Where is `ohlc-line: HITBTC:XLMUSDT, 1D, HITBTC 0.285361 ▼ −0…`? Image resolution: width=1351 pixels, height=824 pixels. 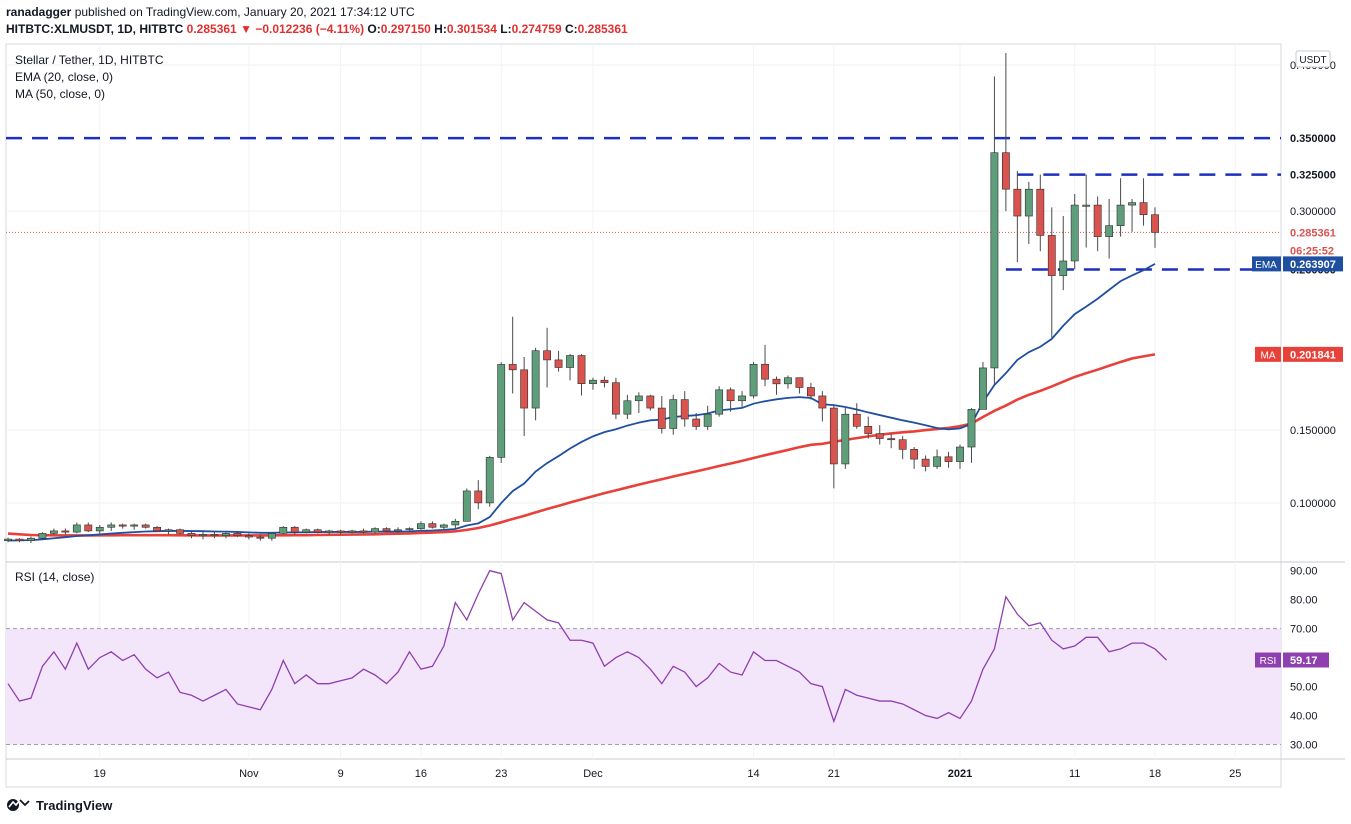
ohlc-line: HITBTC:XLMUSDT, 1D, HITBTC 0.285361 ▼ −0… is located at coordinates (317, 29).